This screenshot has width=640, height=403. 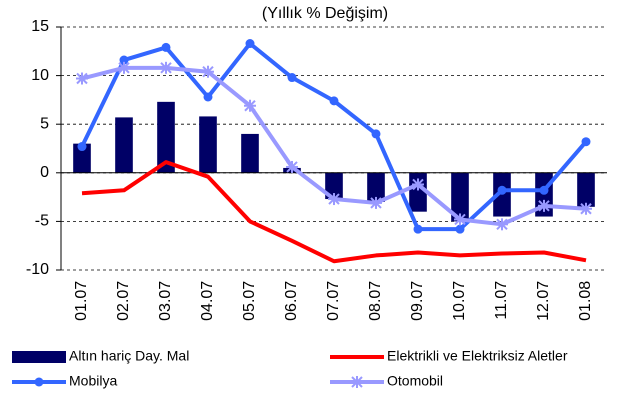 What do you see at coordinates (291, 301) in the screenshot?
I see `x-tick-label: 06.07` at bounding box center [291, 301].